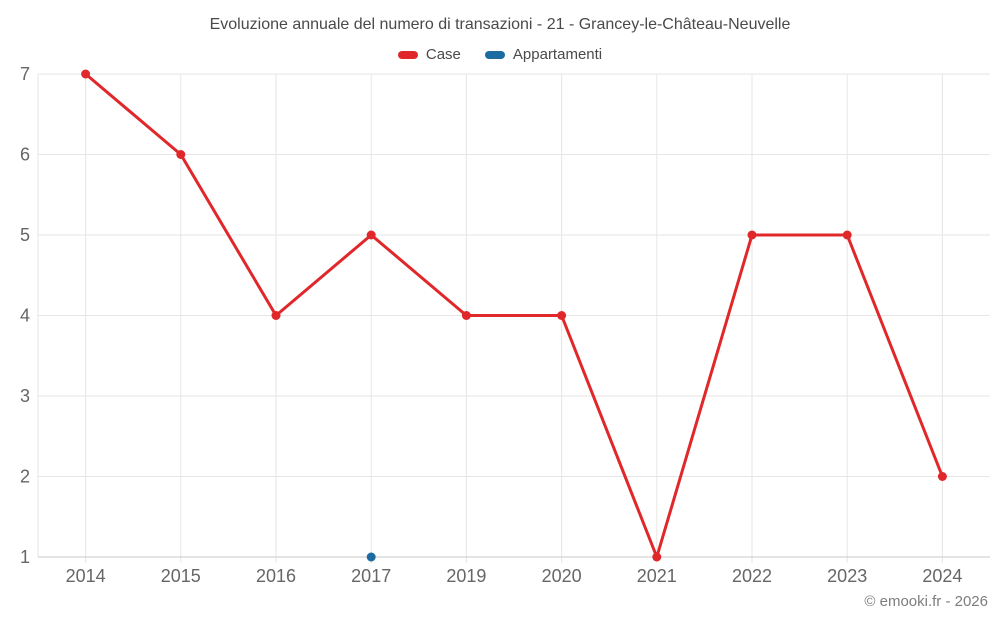 The height and width of the screenshot is (625, 1000). I want to click on data-point-case-2017, so click(371, 235).